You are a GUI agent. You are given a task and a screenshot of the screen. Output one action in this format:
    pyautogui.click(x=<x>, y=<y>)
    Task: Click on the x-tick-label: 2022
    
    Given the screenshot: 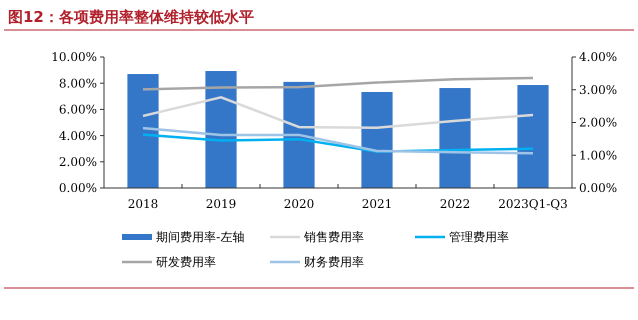 What is the action you would take?
    pyautogui.click(x=455, y=204)
    